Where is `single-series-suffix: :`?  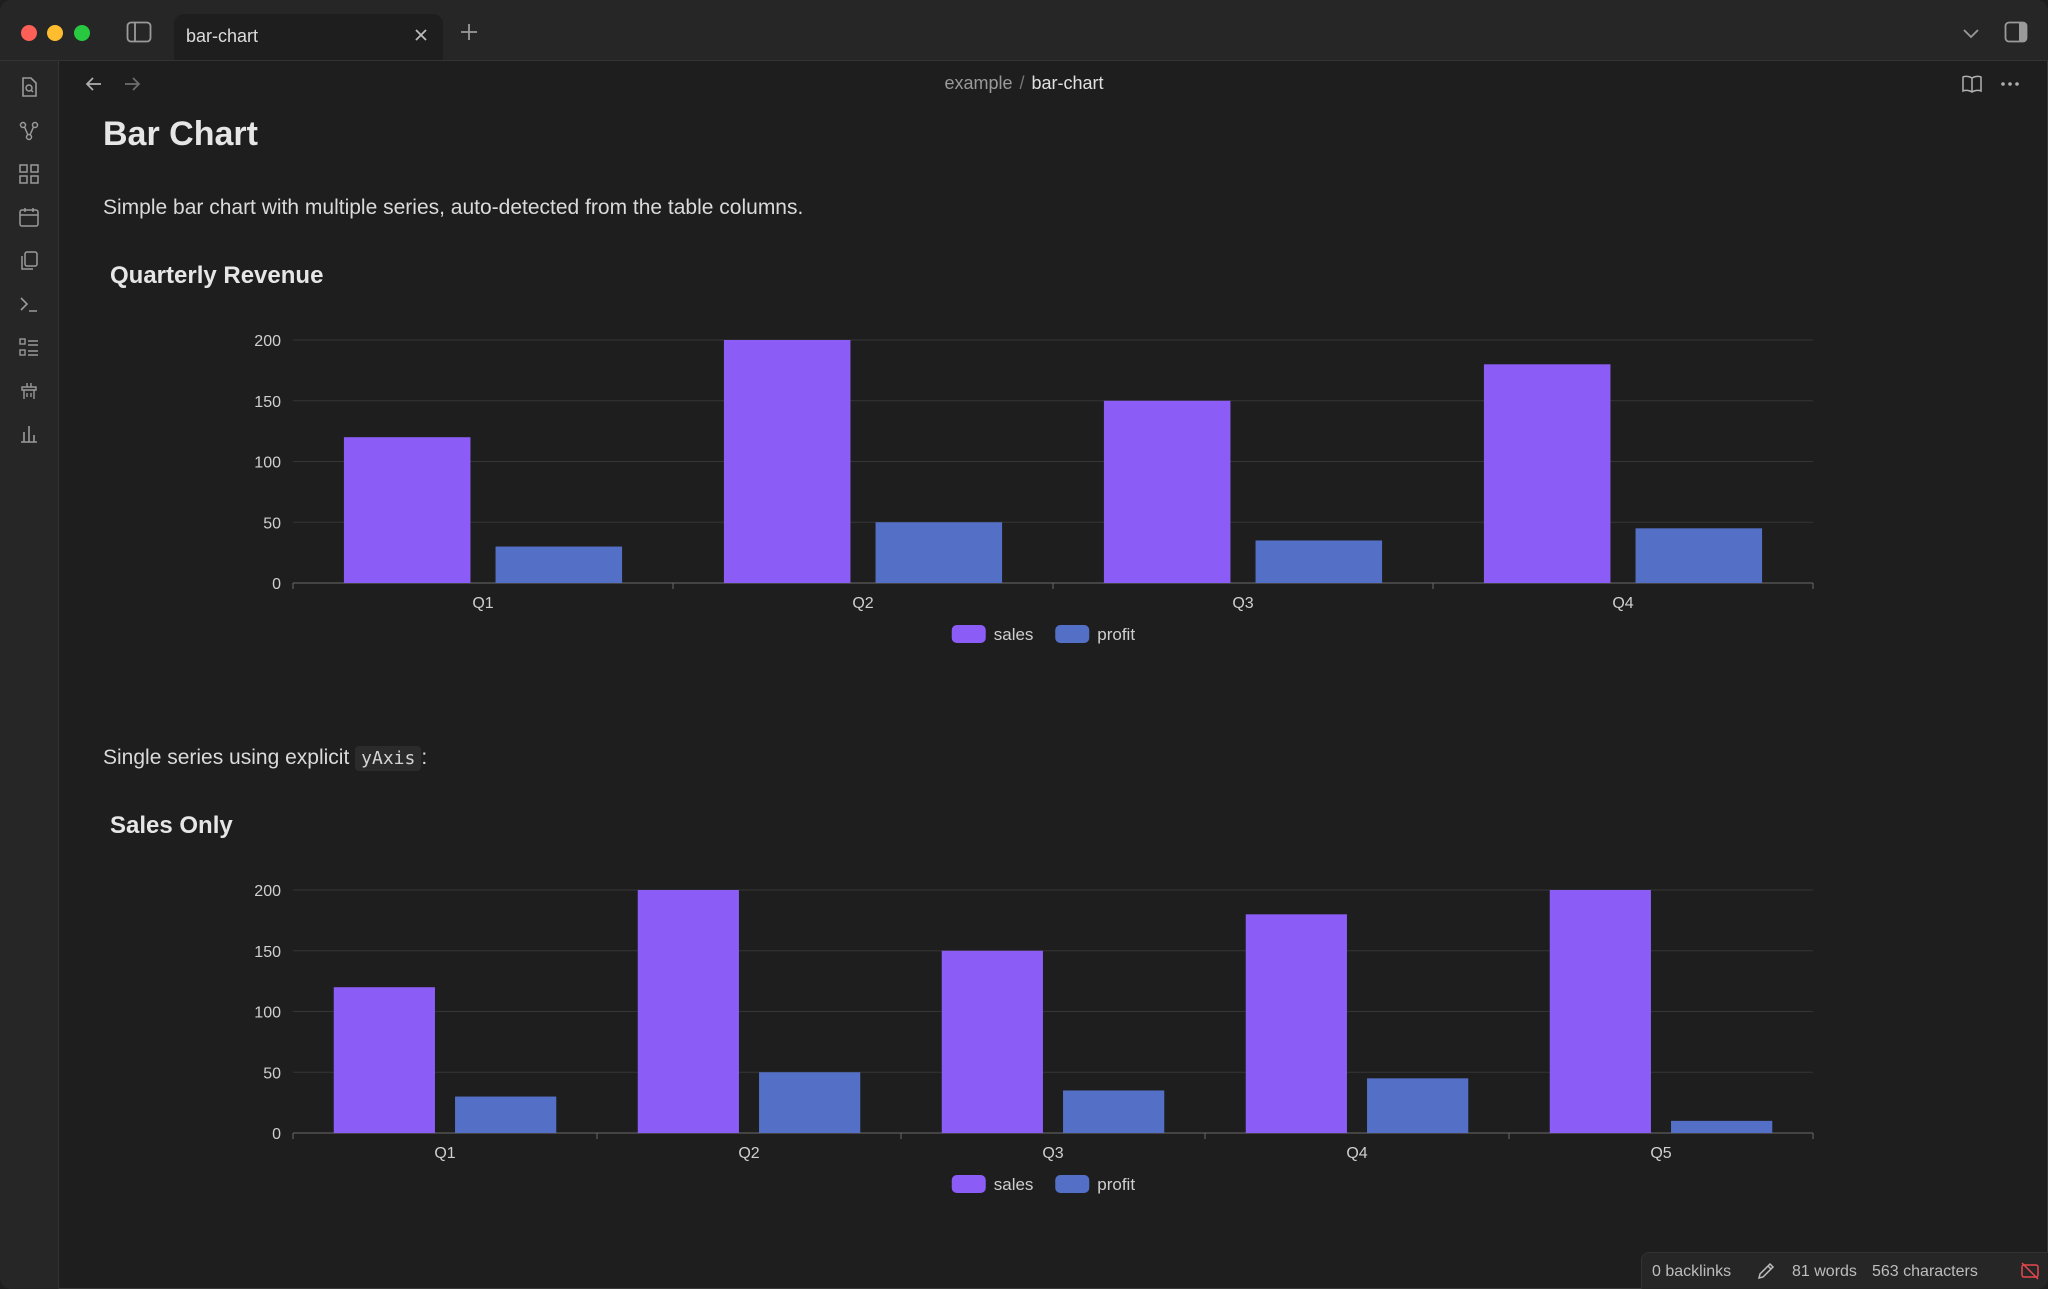
single-series-suffix: : is located at coordinates (424, 757).